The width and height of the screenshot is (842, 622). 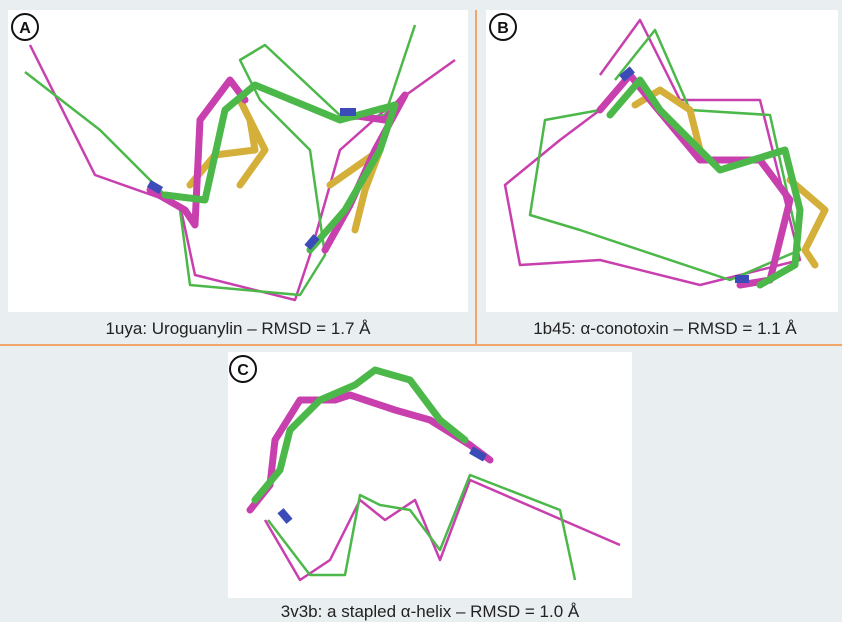 I want to click on panel-label: A, so click(x=25, y=28).